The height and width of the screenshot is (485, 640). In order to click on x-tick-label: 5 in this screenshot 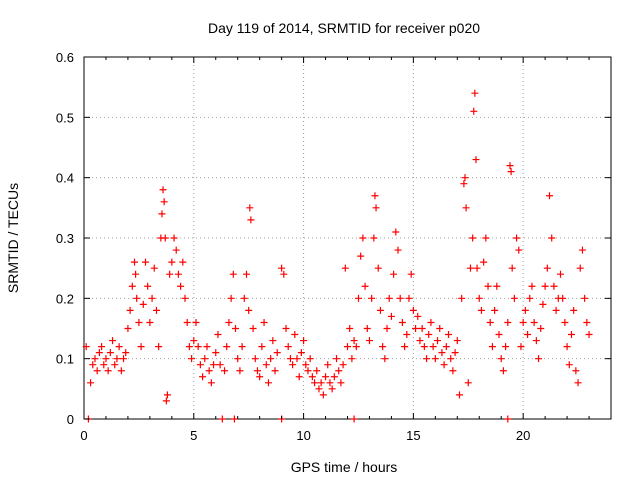, I will do `click(193, 435)`.